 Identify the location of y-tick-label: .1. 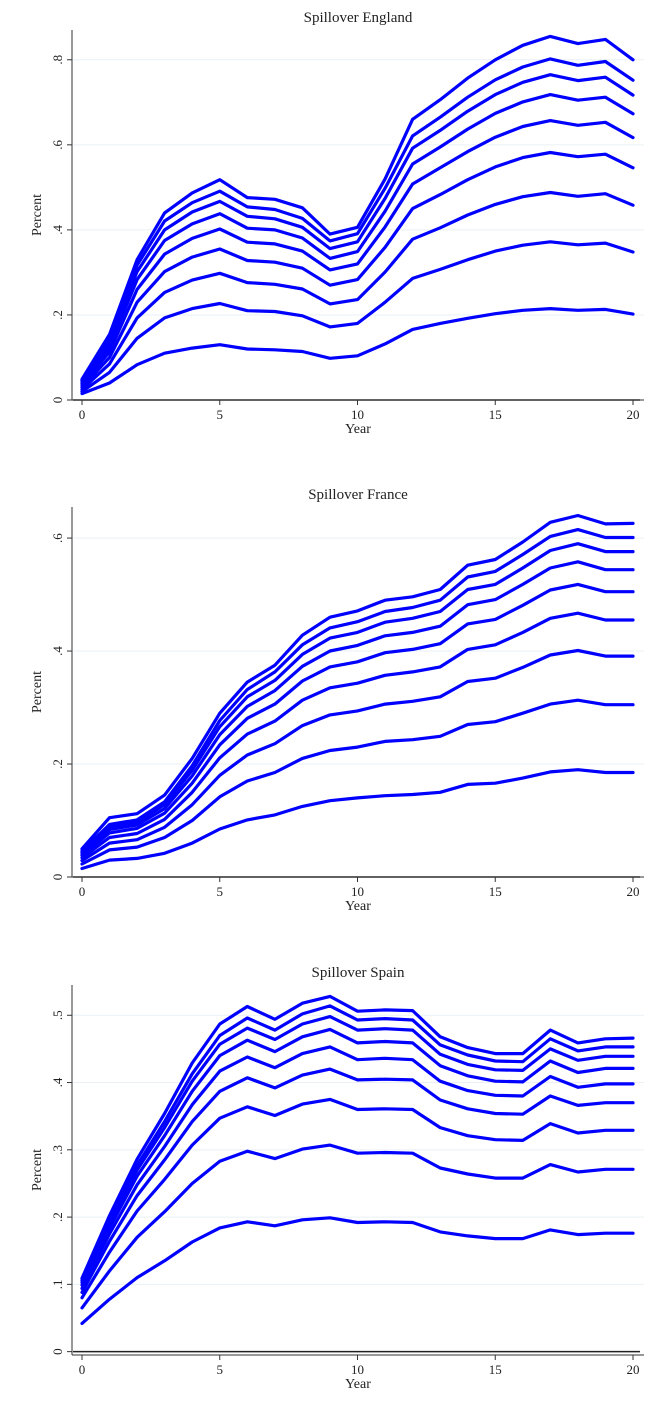
(57, 1284).